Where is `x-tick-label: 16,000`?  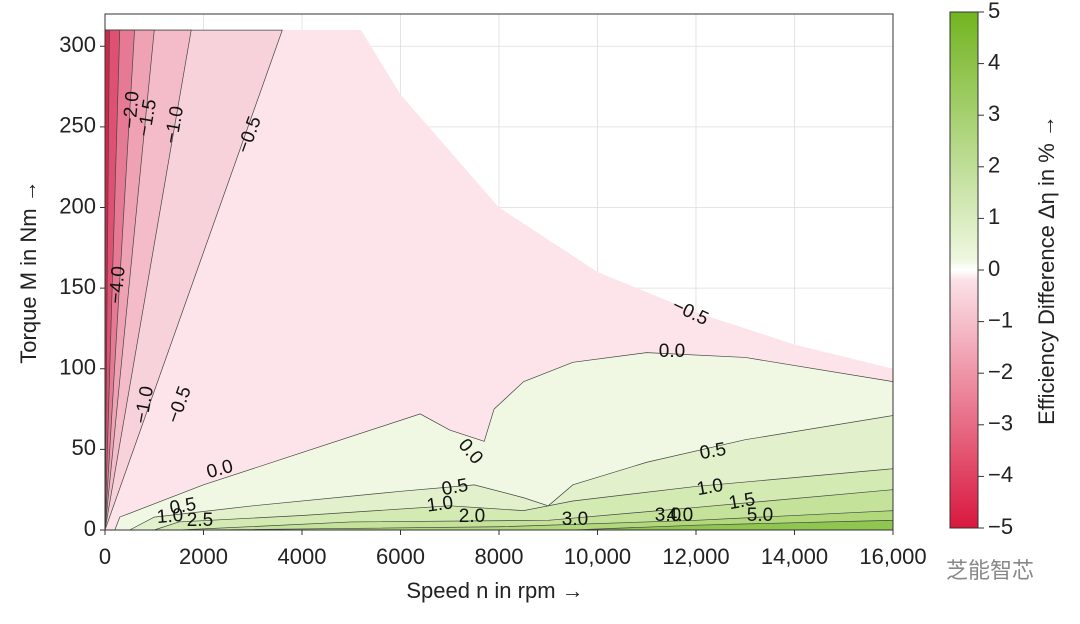 x-tick-label: 16,000 is located at coordinates (892, 556).